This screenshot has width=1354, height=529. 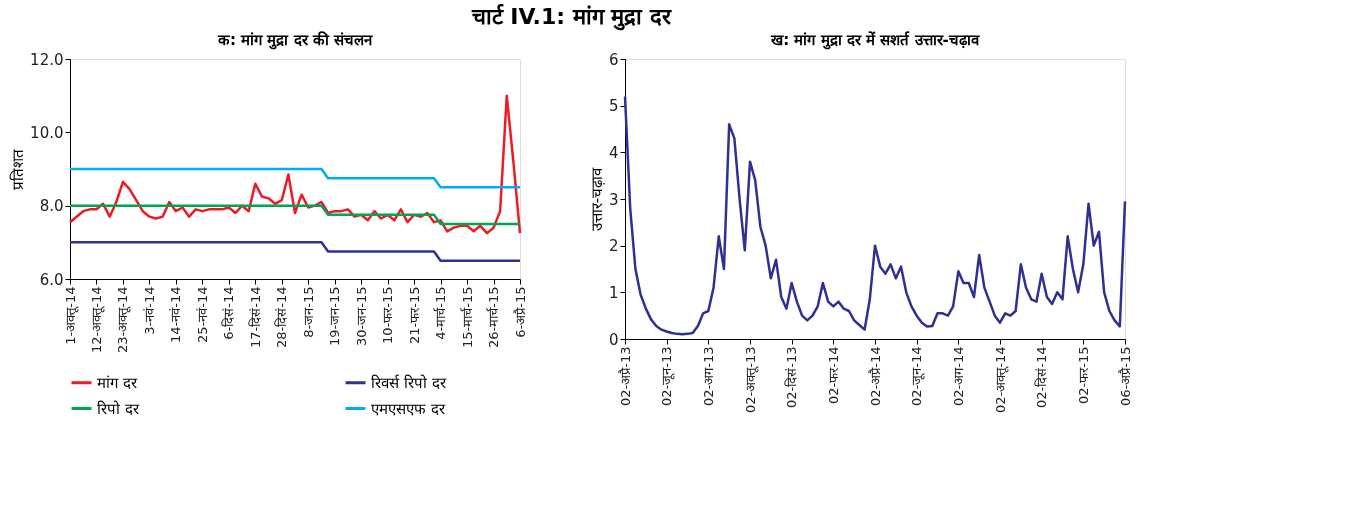 I want to click on legend-label: मांग दर, so click(x=117, y=382).